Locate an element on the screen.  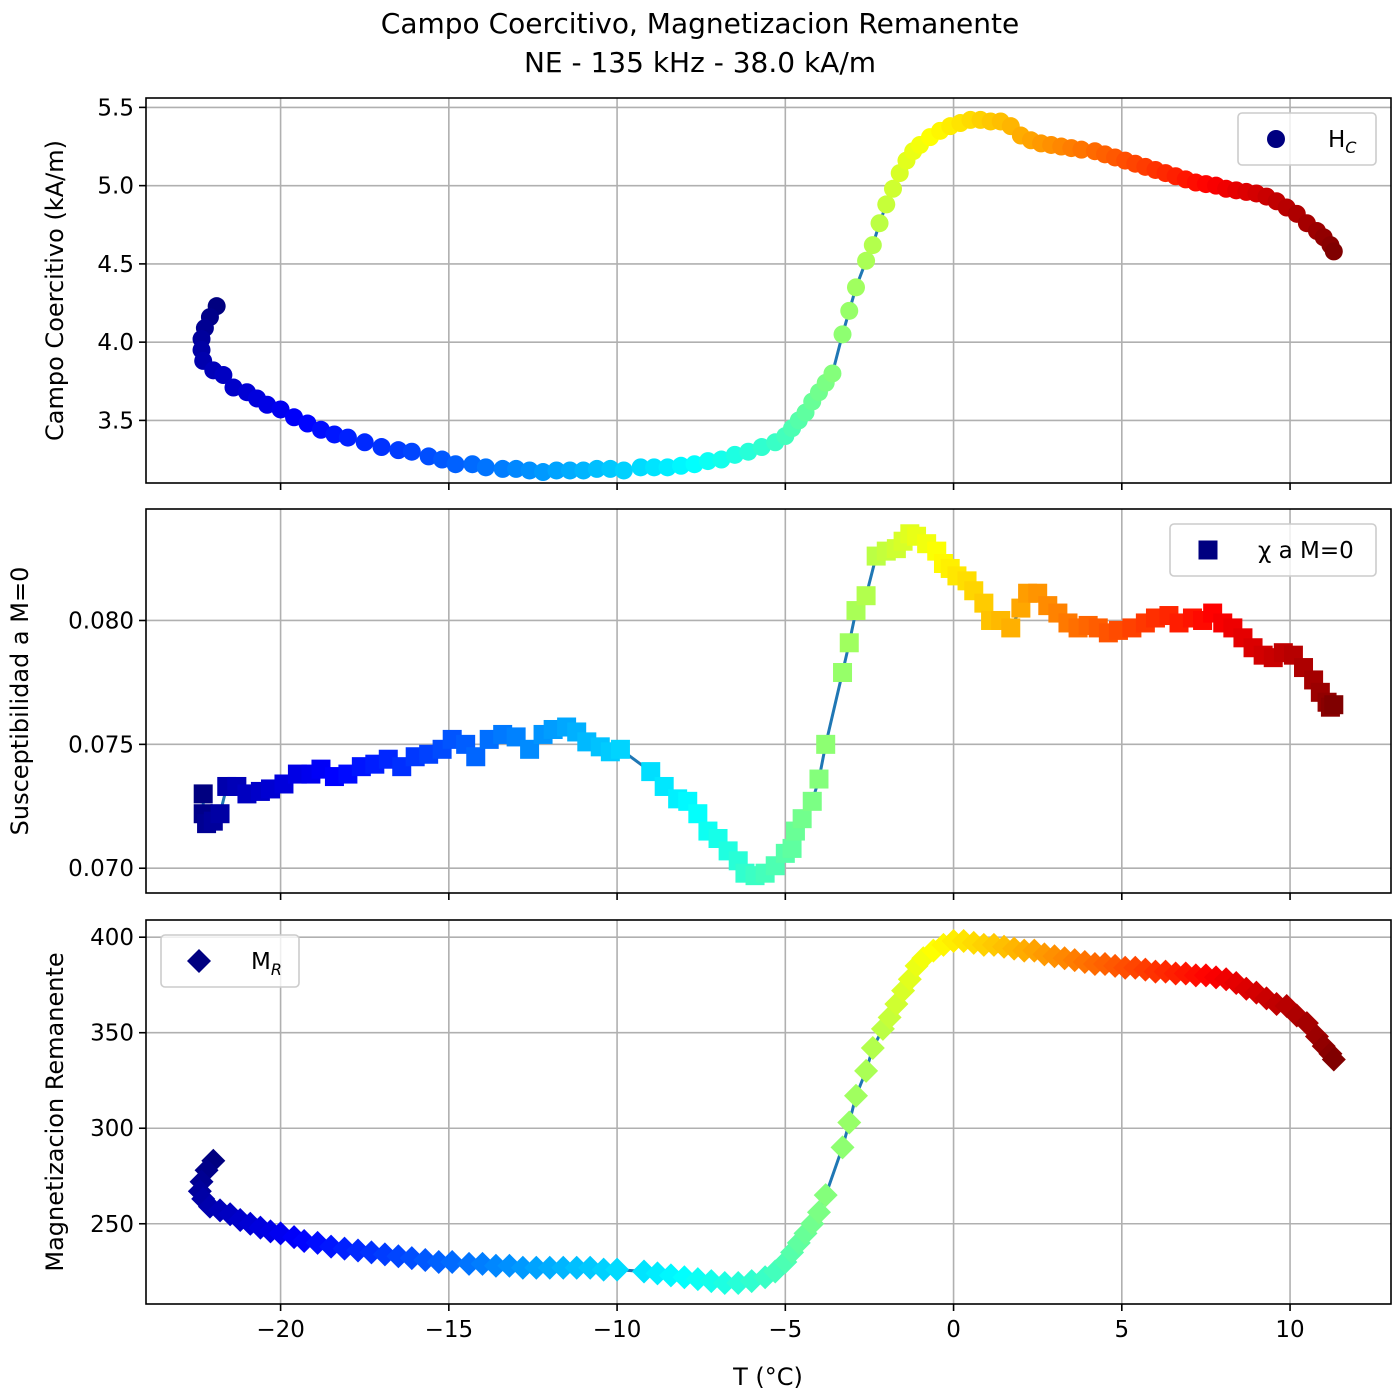
x-tick-label: 10 is located at coordinates (1289, 1330).